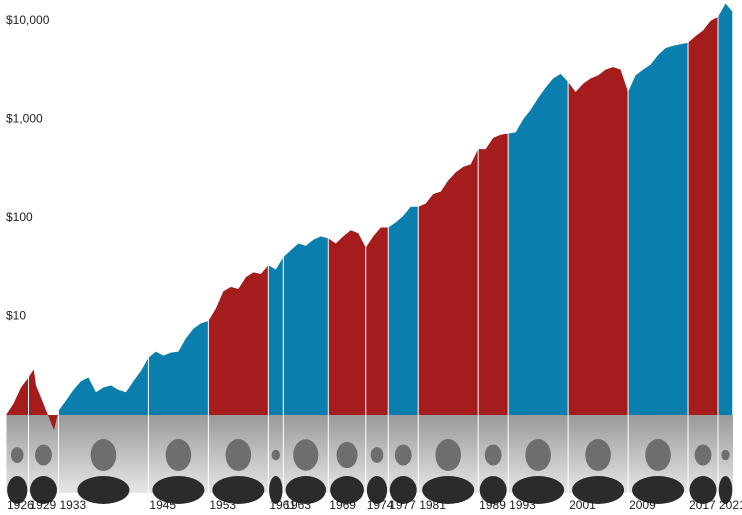 This screenshot has height=515, width=742. What do you see at coordinates (72, 505) in the screenshot?
I see `x-tick-label: 1933` at bounding box center [72, 505].